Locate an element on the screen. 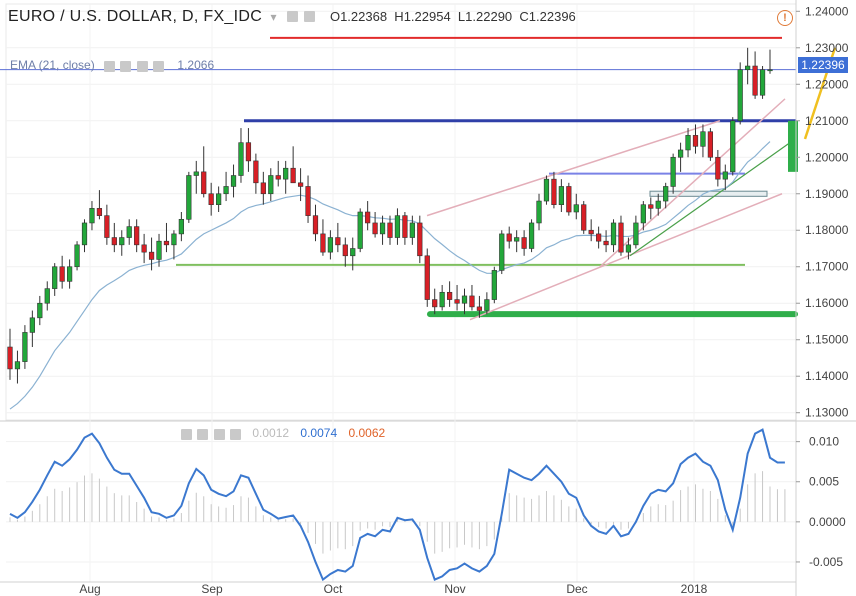  symbol-title: EURO / U.S. DOLLAR, D, FX_IDC is located at coordinates (135, 17).